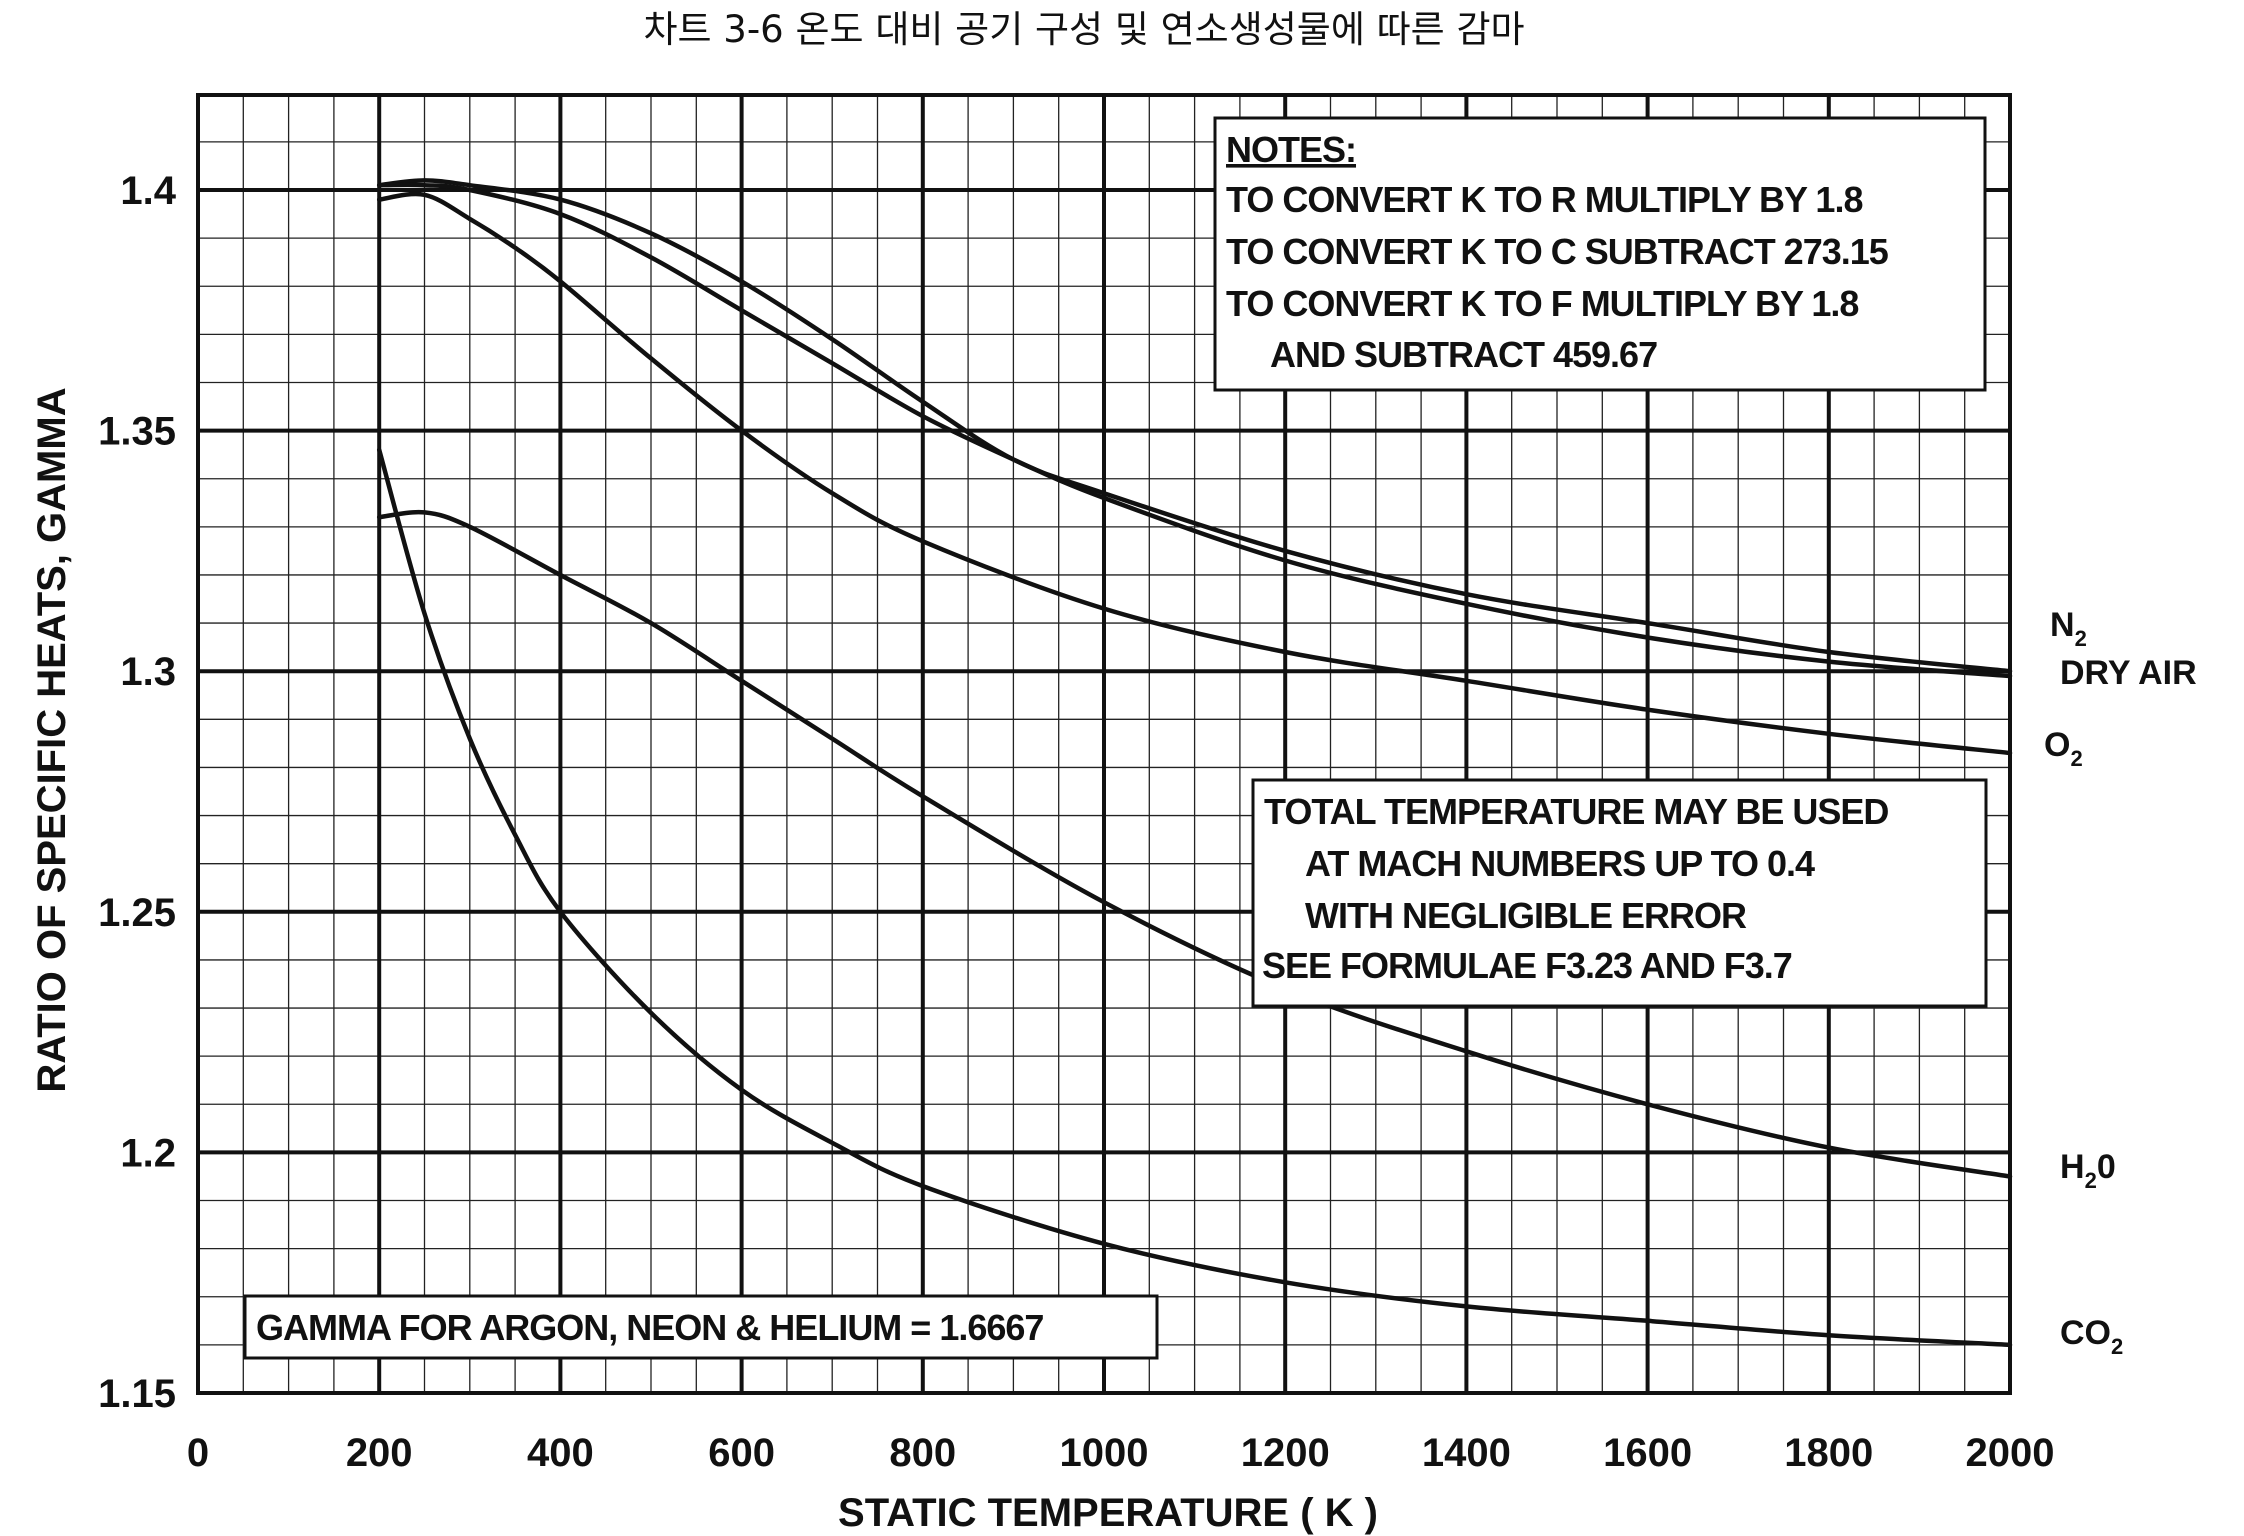  Describe the element at coordinates (2085, 1333) in the screenshot. I see `series-label-co2-main: CO` at that location.